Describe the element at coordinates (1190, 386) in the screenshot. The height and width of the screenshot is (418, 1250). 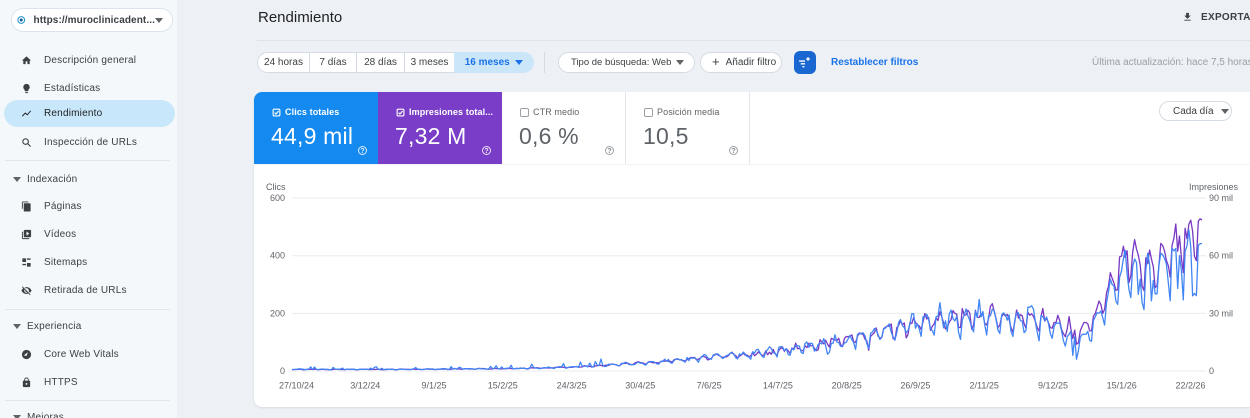
I see `svg-text: 22/2/26` at that location.